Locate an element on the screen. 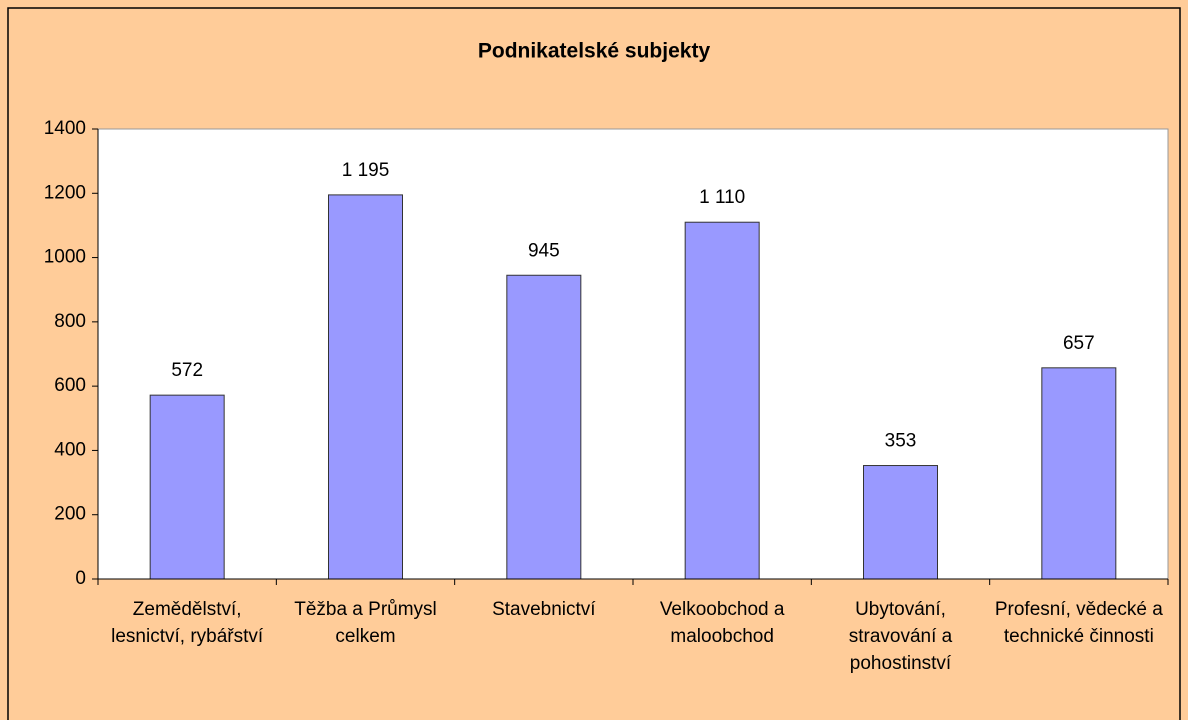 This screenshot has height=720, width=1188. data-label: 657 is located at coordinates (1079, 343).